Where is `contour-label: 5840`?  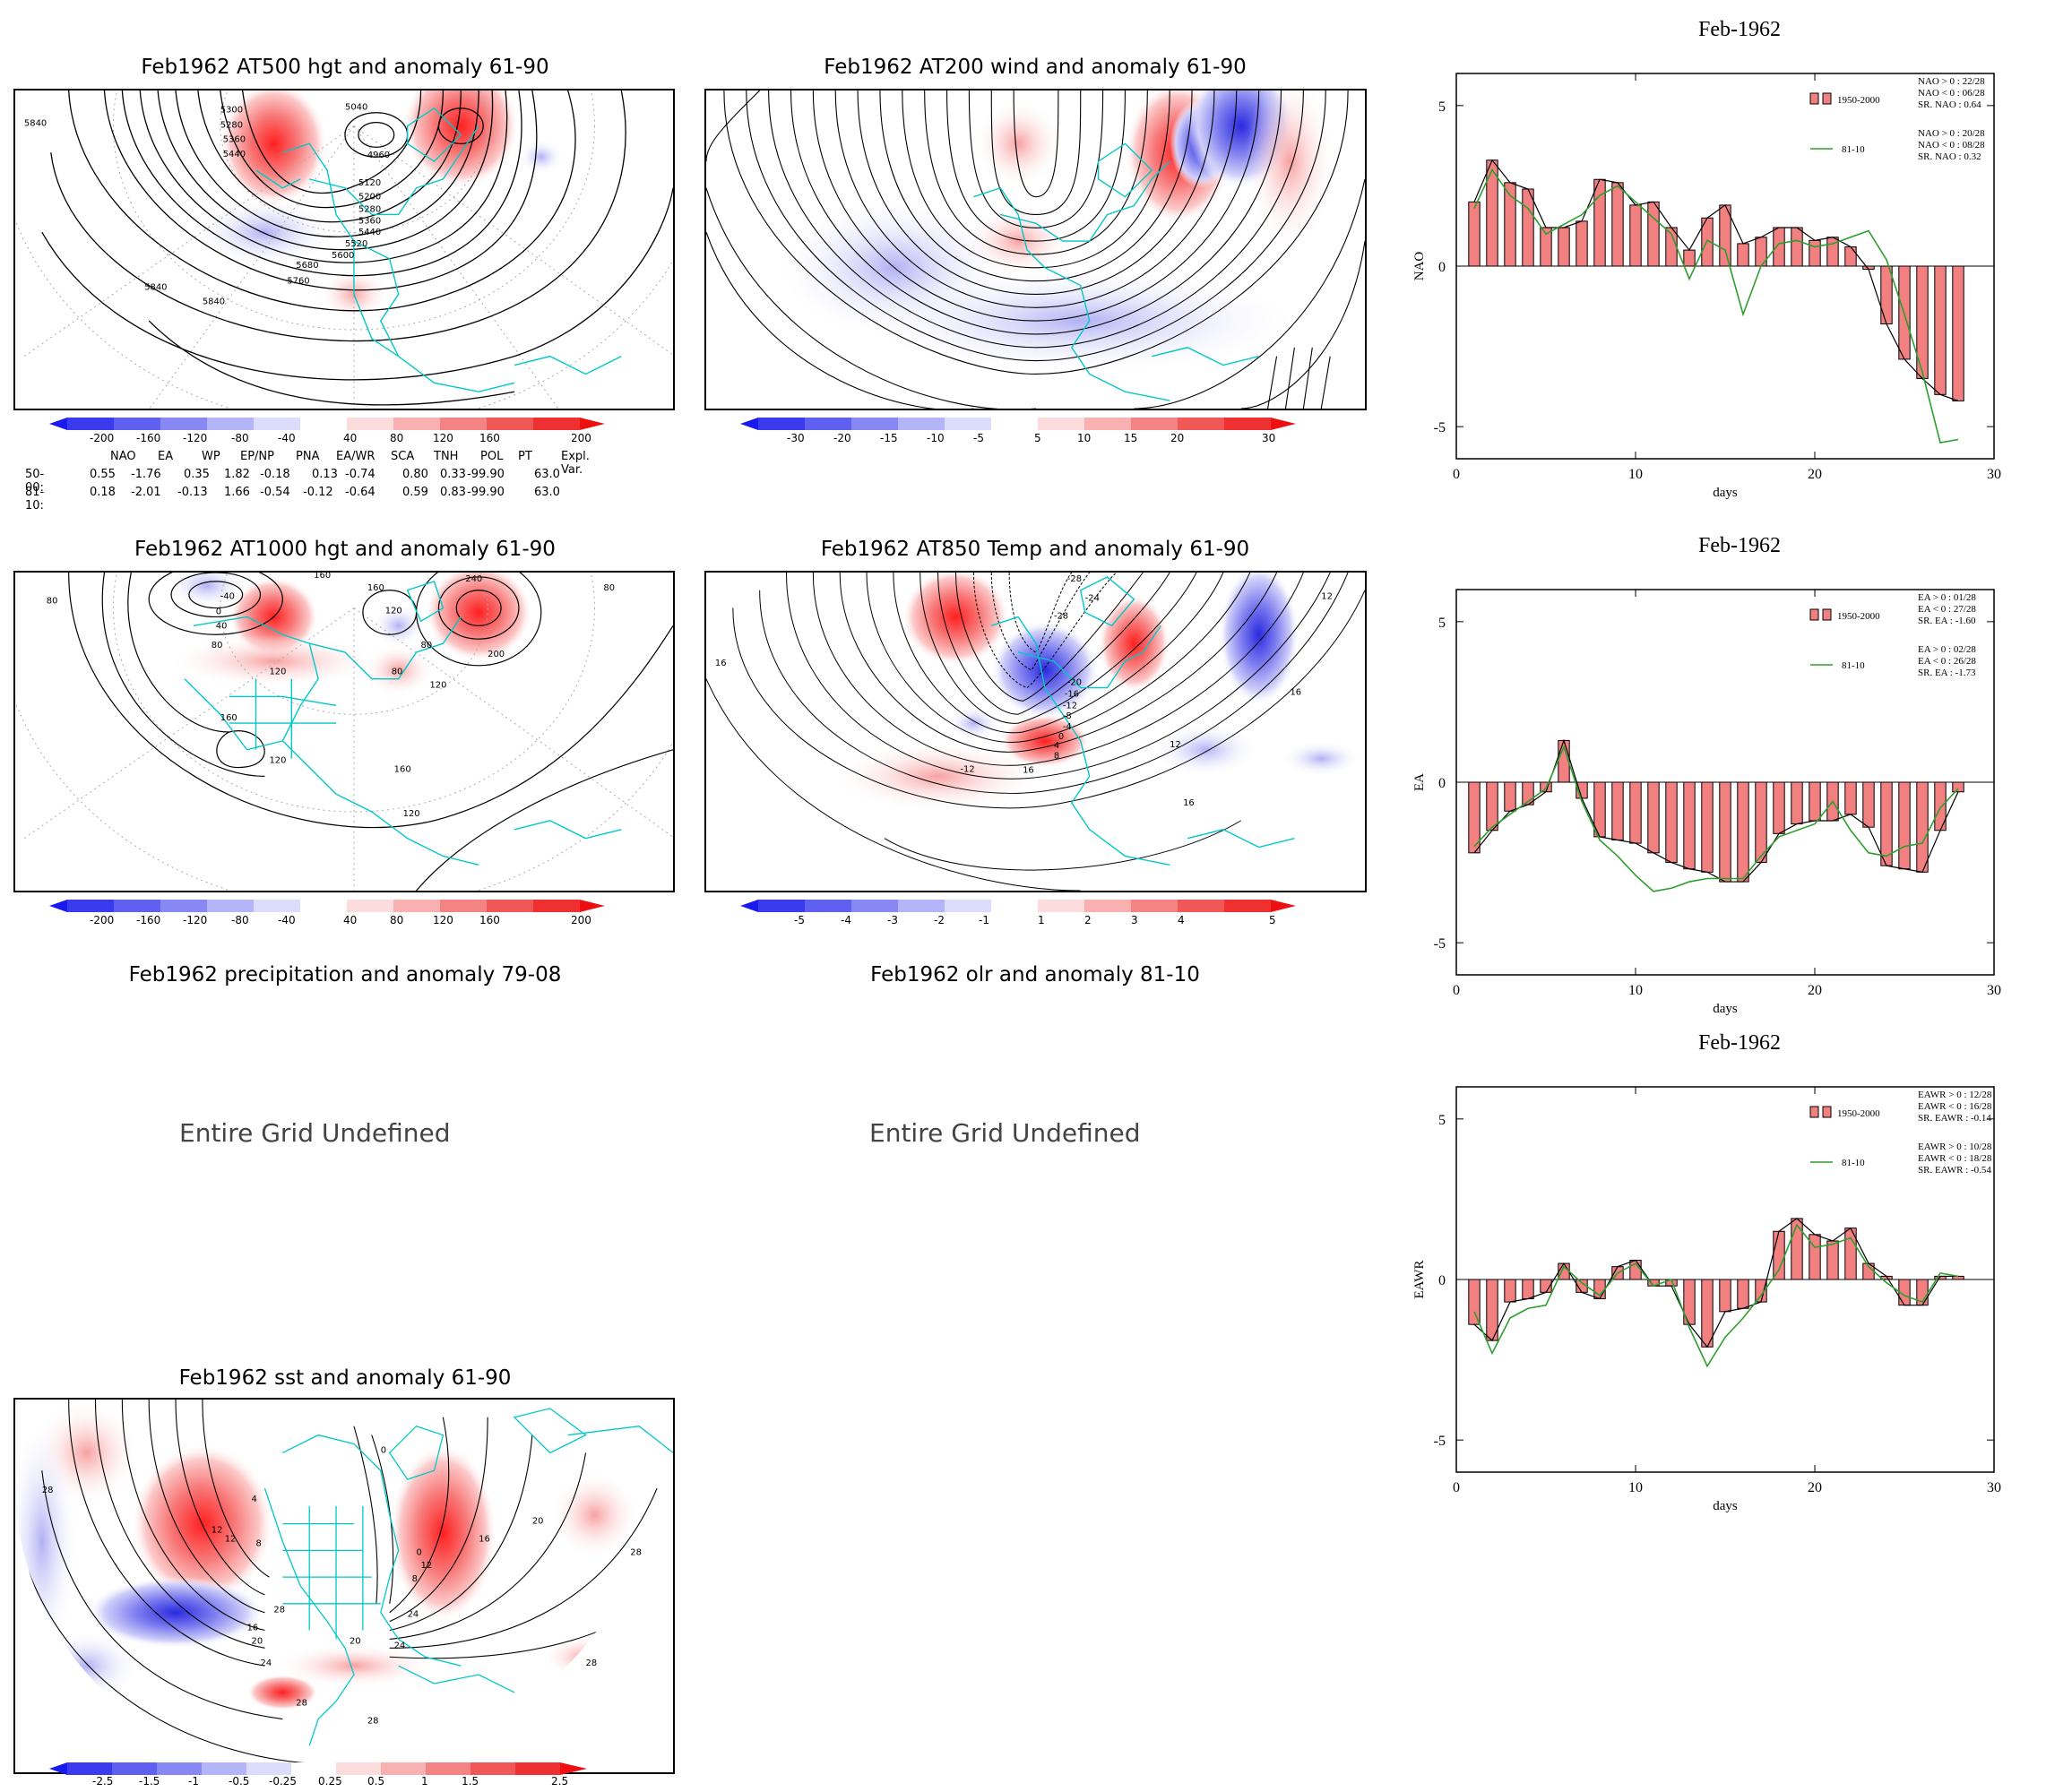 contour-label: 5840 is located at coordinates (35, 124).